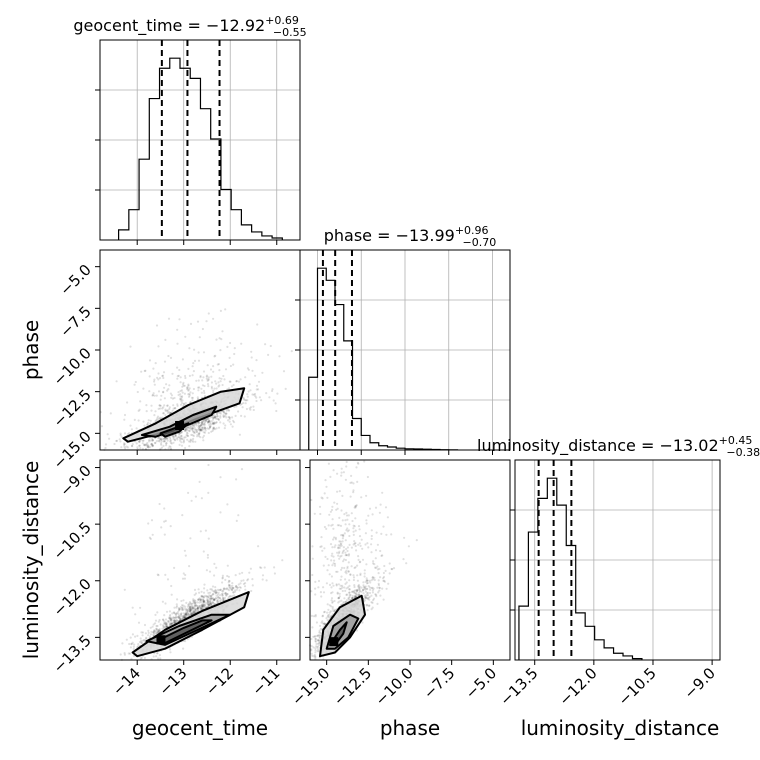 This screenshot has height=760, width=760. Describe the element at coordinates (184, 415) in the screenshot. I see `scatter-geocent-time-vs-phase-contour-outer` at that location.